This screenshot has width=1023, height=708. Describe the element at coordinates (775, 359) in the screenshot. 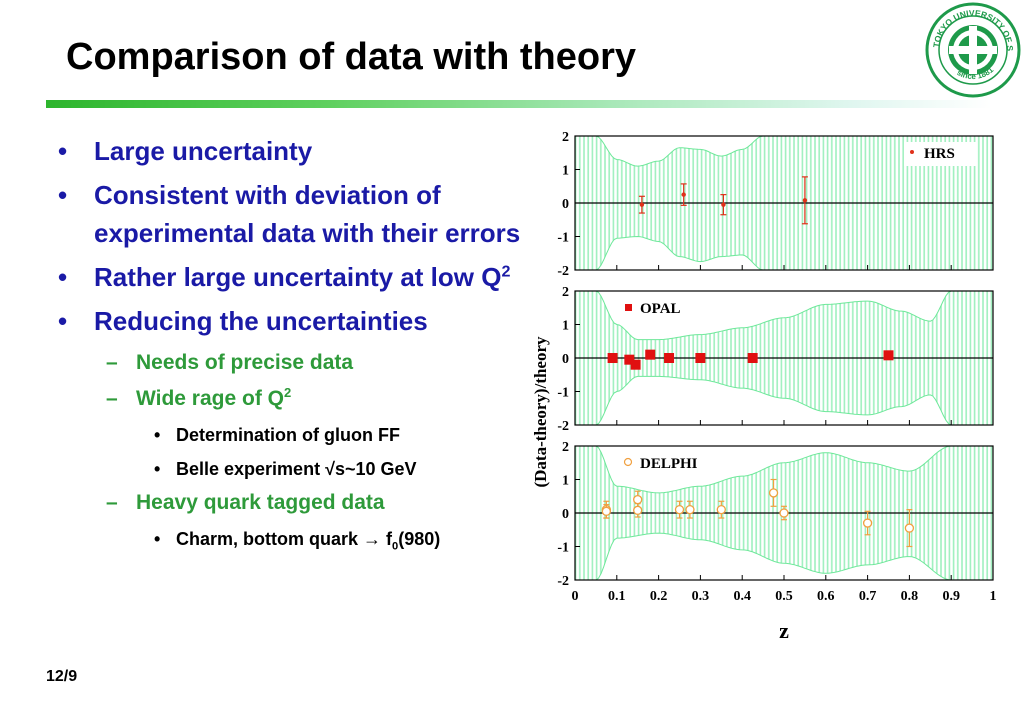

I see `chart-panel-opal: 2 1 0 -1 -2 OPAL` at that location.